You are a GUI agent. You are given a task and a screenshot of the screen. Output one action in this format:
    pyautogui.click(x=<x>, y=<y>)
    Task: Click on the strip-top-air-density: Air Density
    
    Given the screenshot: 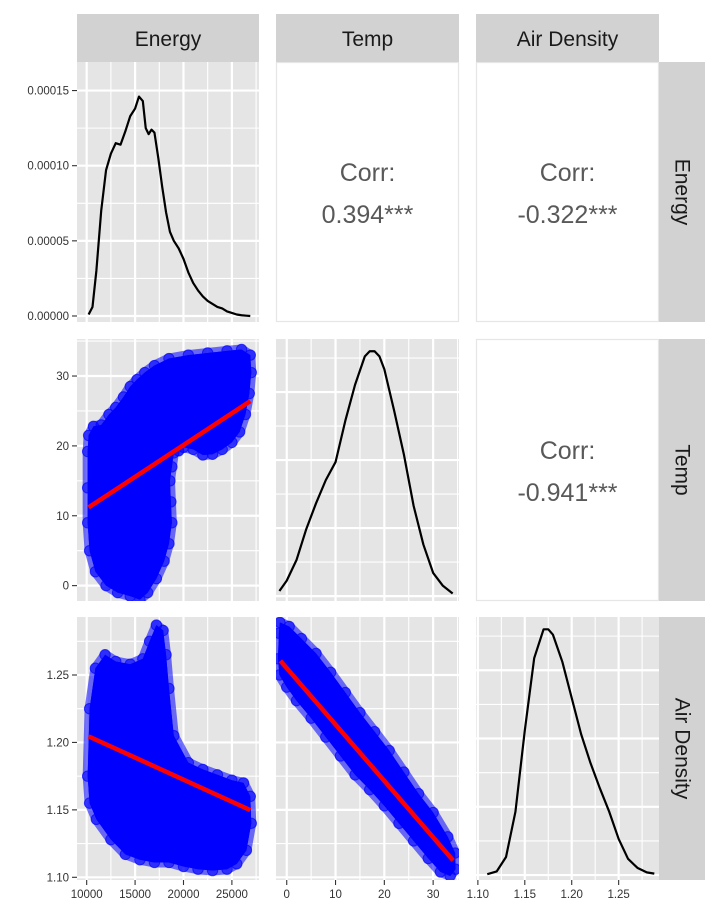 What is the action you would take?
    pyautogui.click(x=567, y=38)
    